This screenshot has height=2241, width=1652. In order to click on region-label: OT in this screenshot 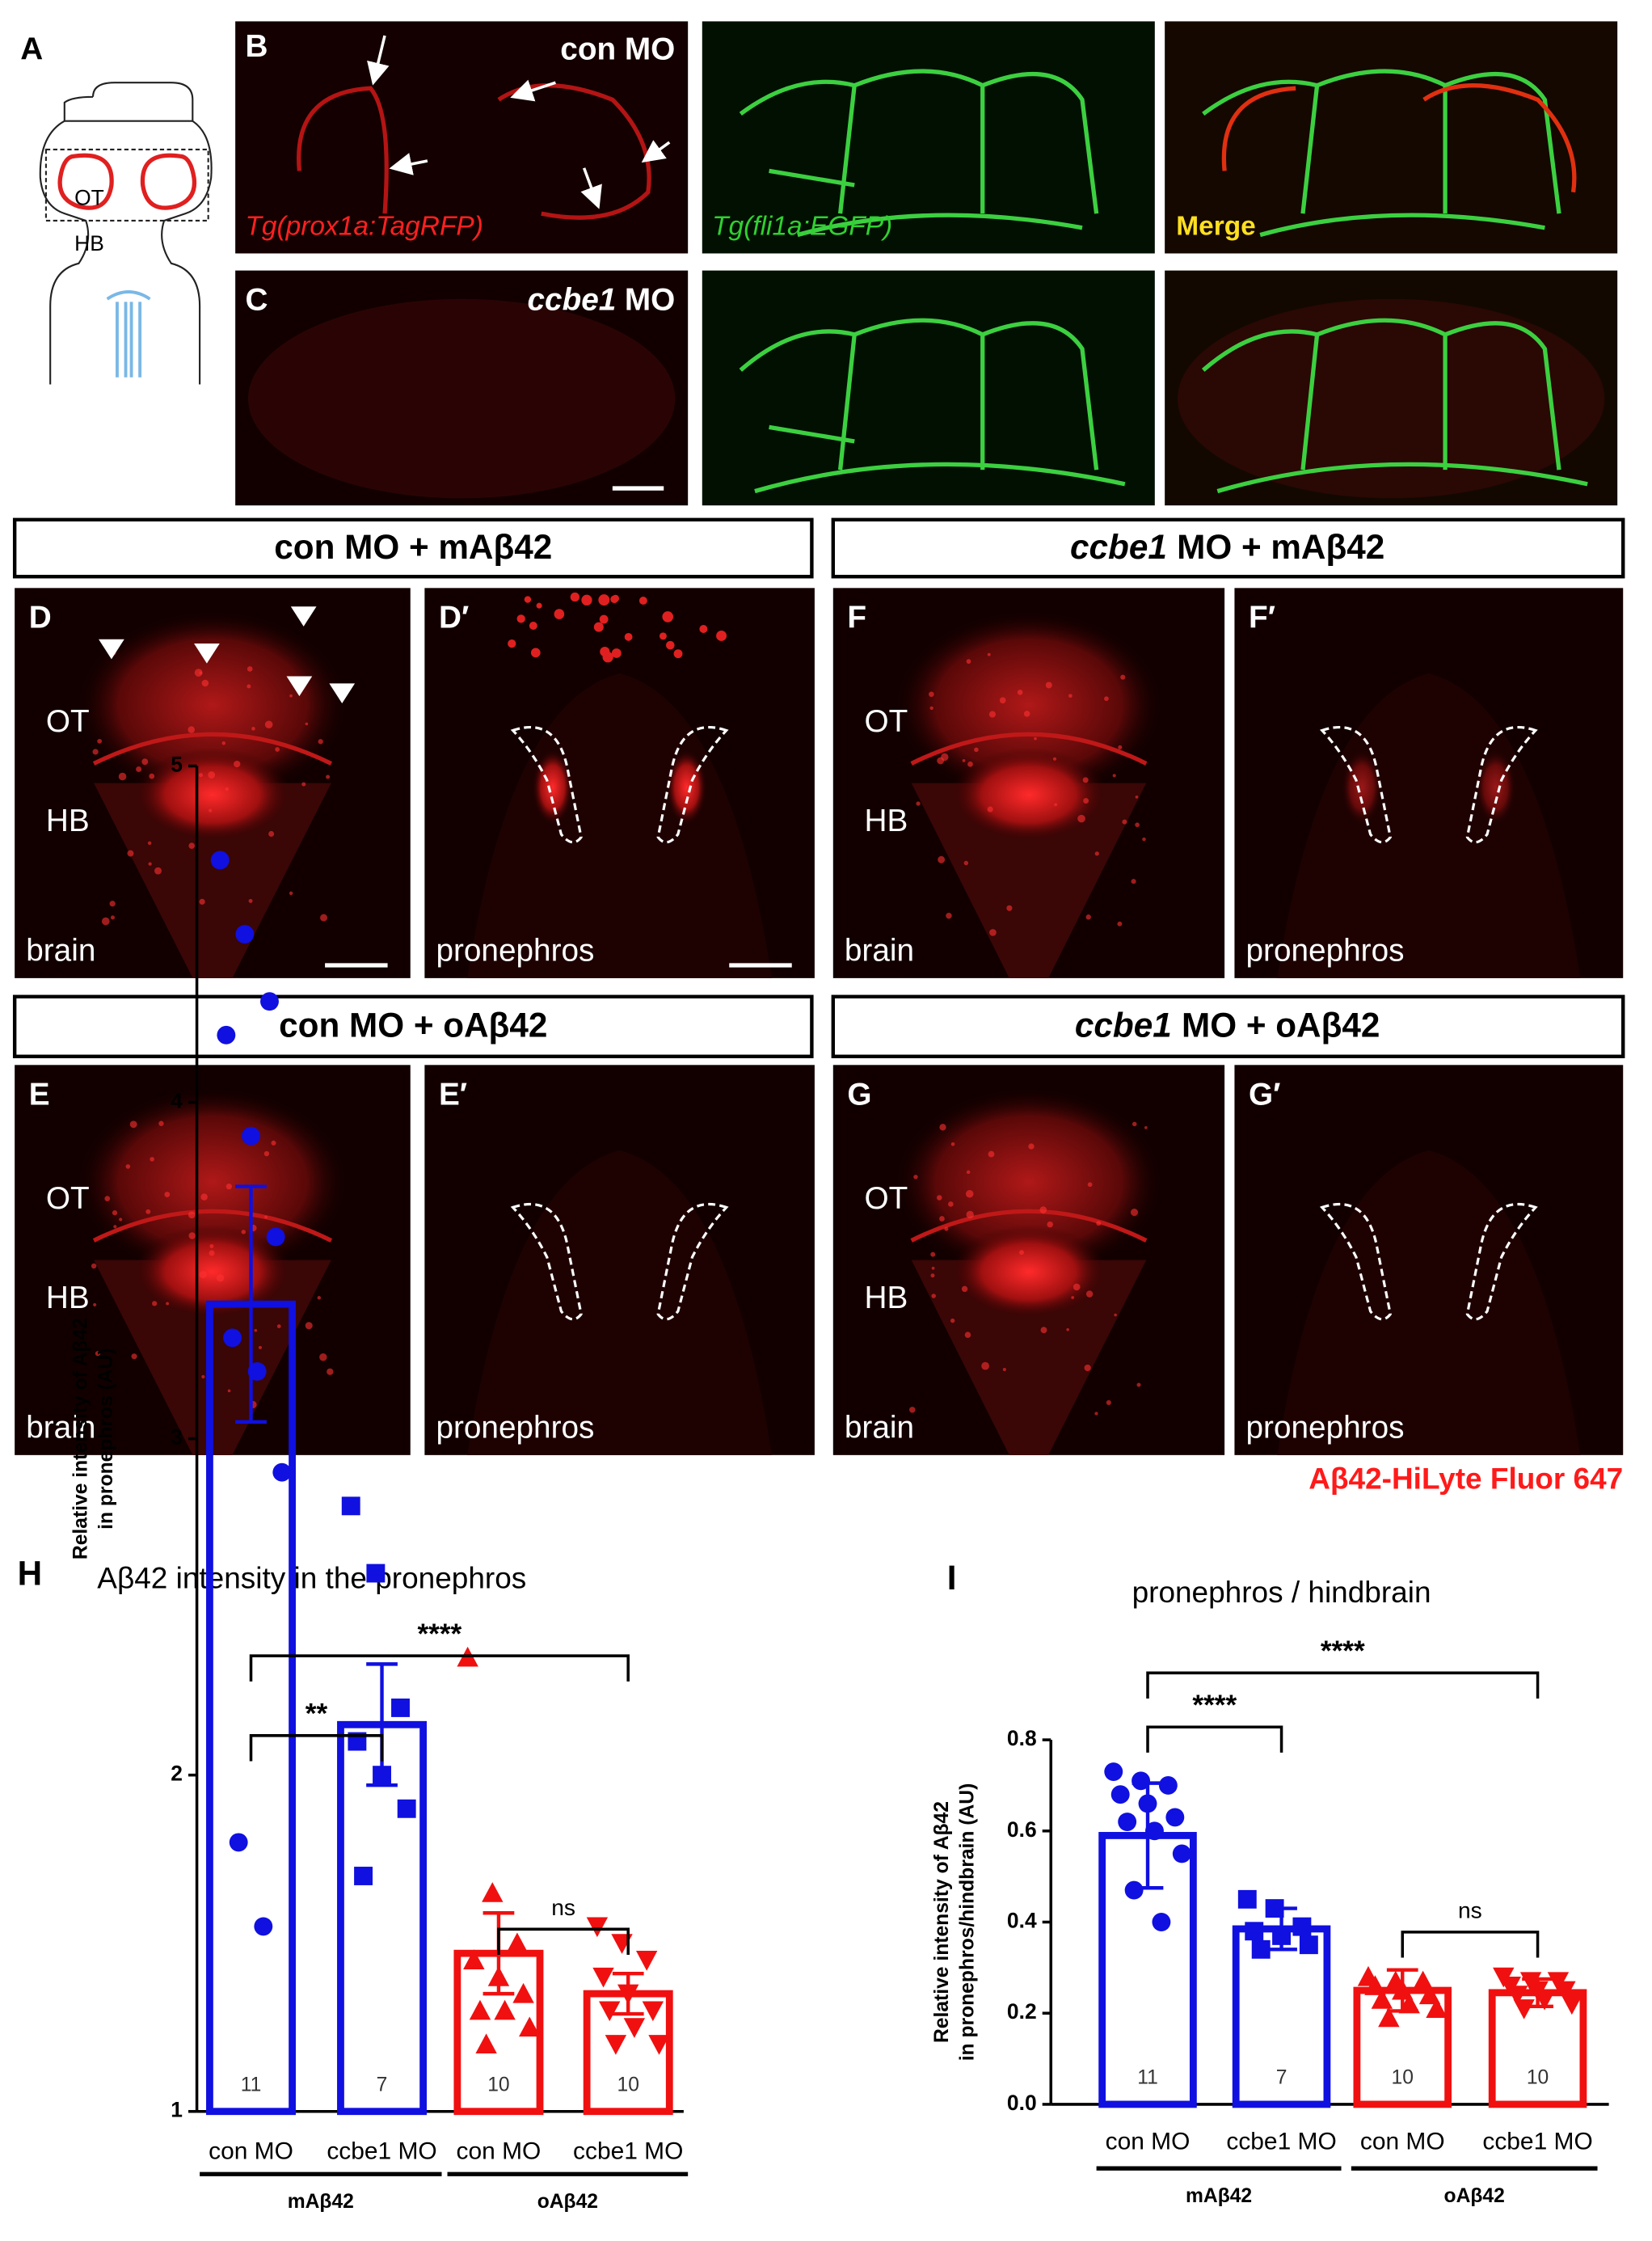, I will do `click(68, 721)`.